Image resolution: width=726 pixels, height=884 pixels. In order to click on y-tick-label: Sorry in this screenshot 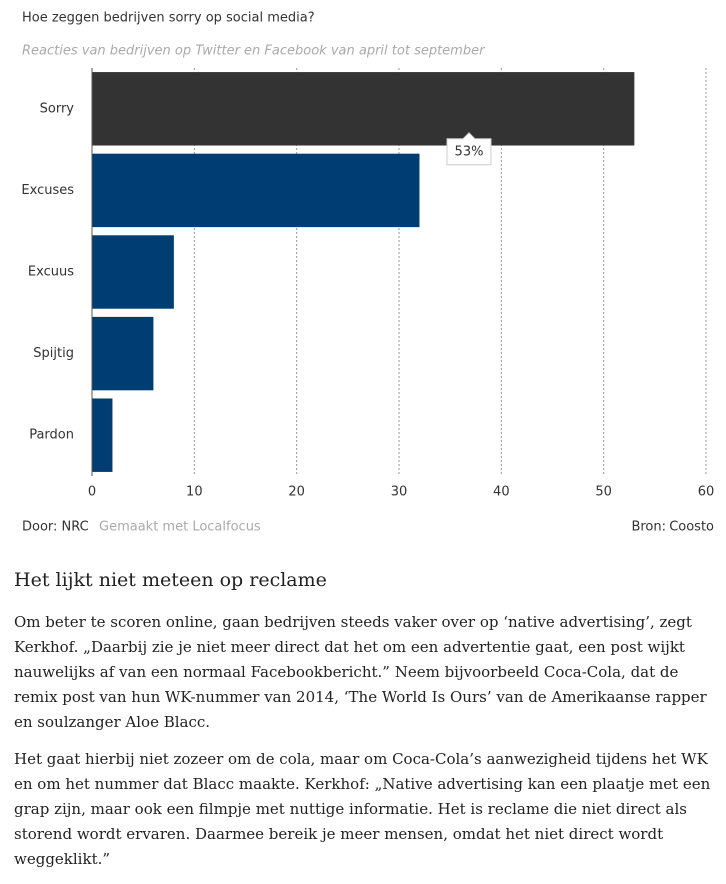, I will do `click(57, 108)`.